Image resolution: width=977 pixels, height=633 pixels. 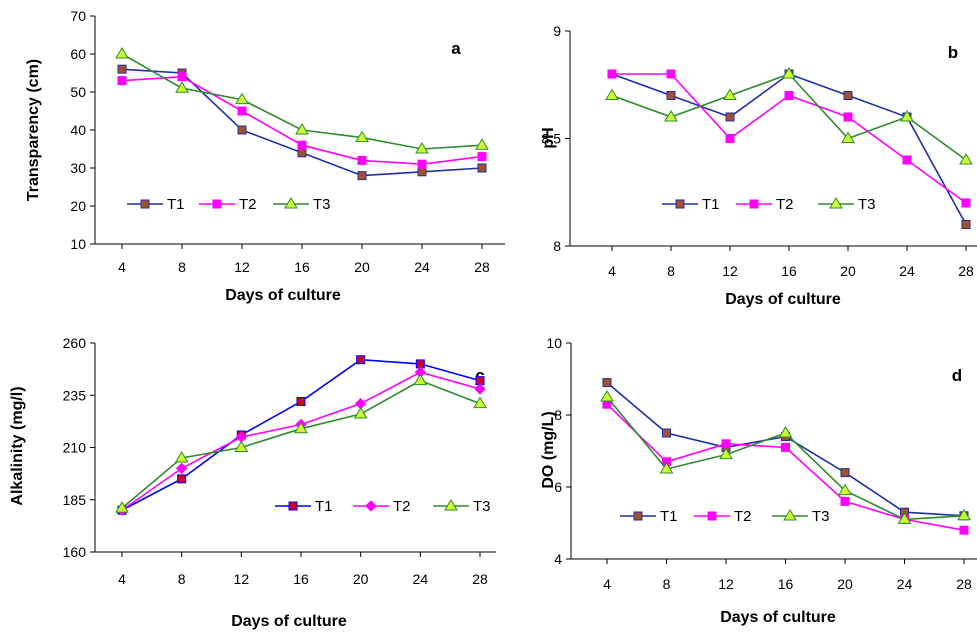 What do you see at coordinates (75, 395) in the screenshot?
I see `y-tick-label: 235` at bounding box center [75, 395].